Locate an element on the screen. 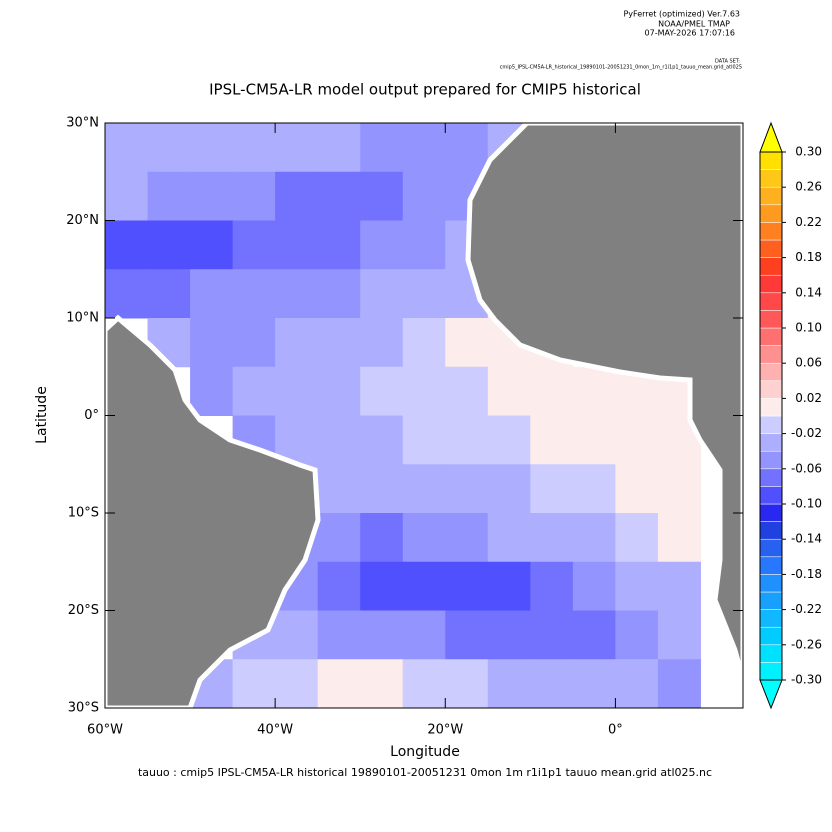  y-tick-label: 0° is located at coordinates (91, 415).